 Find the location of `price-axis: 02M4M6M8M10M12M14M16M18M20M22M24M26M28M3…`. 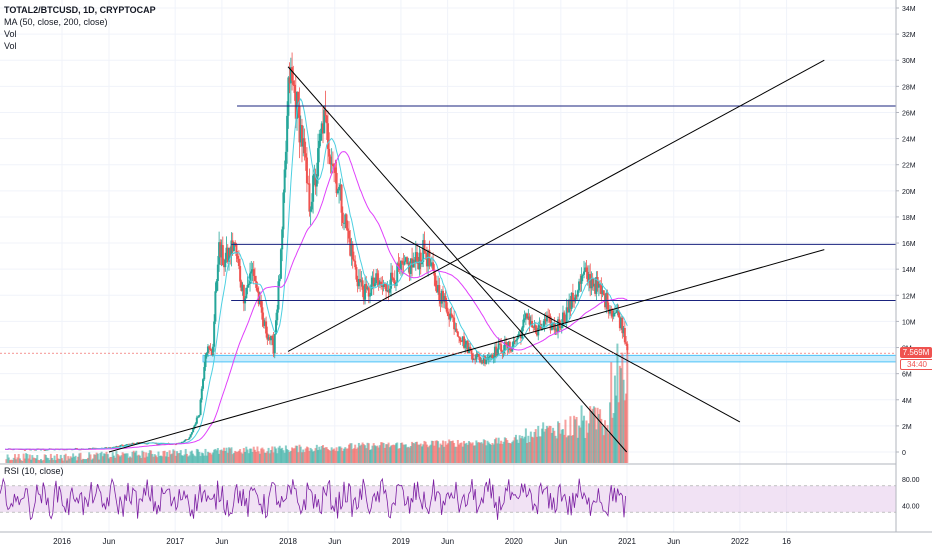

price-axis: 02M4M6M8M10M12M14M16M18M20M22M24M26M28M3… is located at coordinates (906, 231).